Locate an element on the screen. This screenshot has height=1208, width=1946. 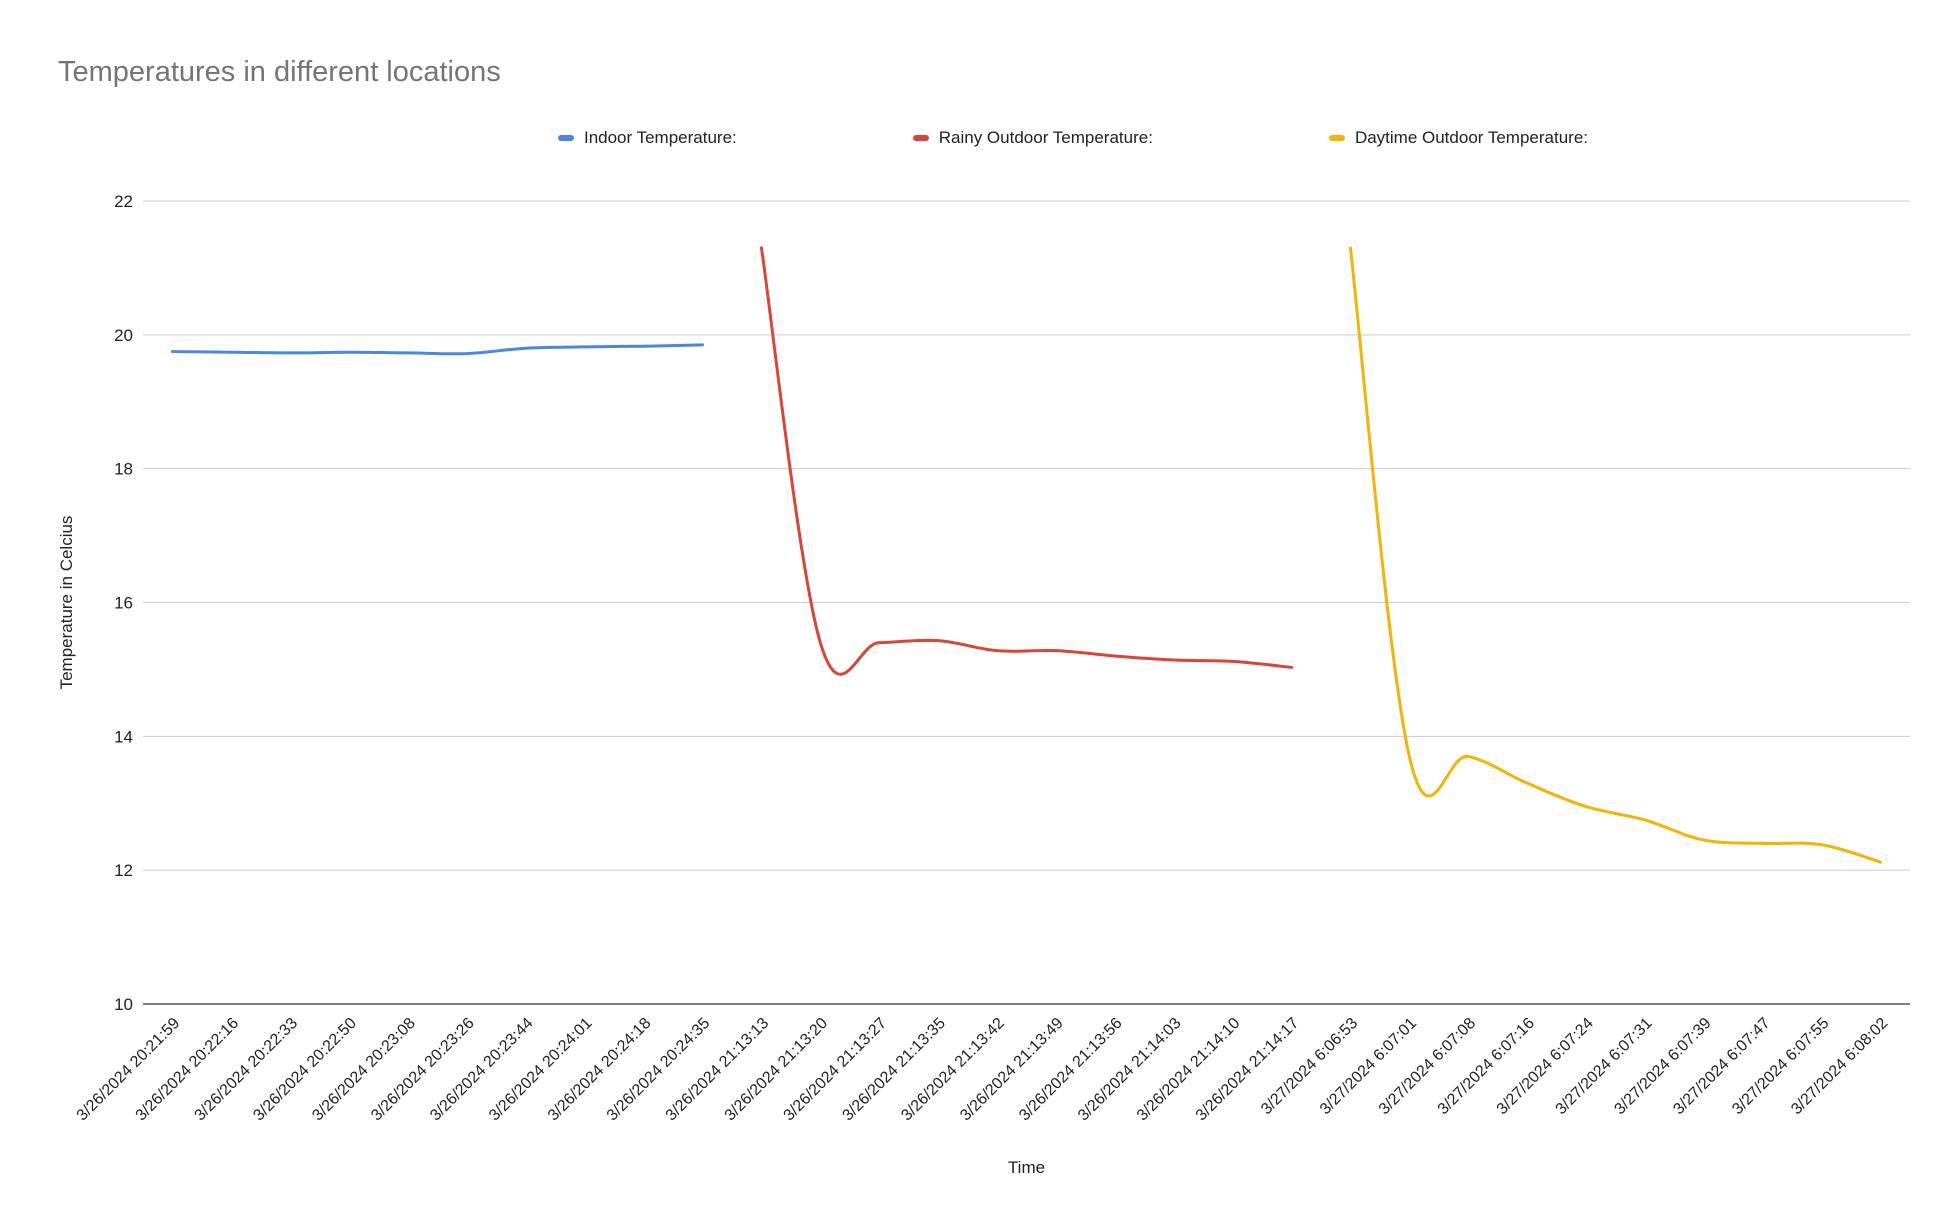
x-tick-label: 3/26/2024 21:13:49 is located at coordinates (1012, 1070).